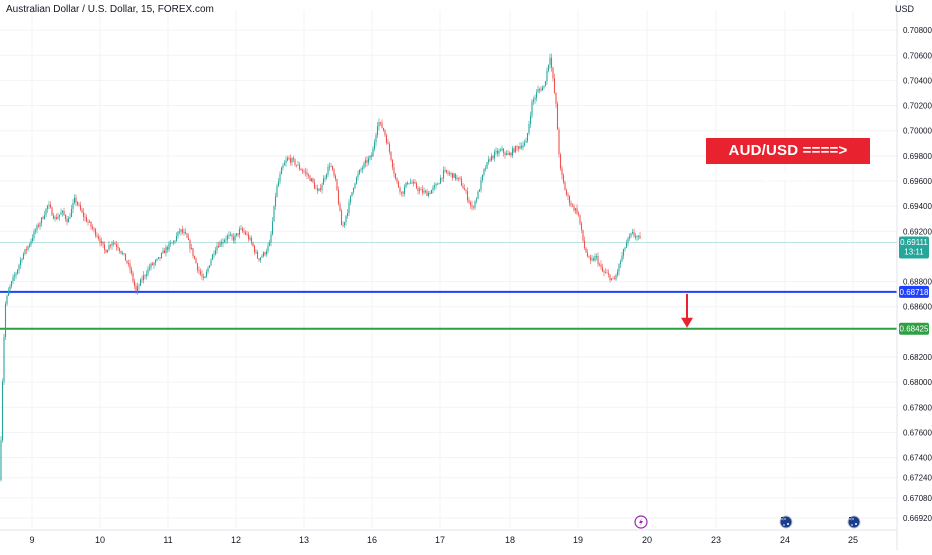 This screenshot has width=932, height=555. I want to click on current-price-tag, so click(914, 247).